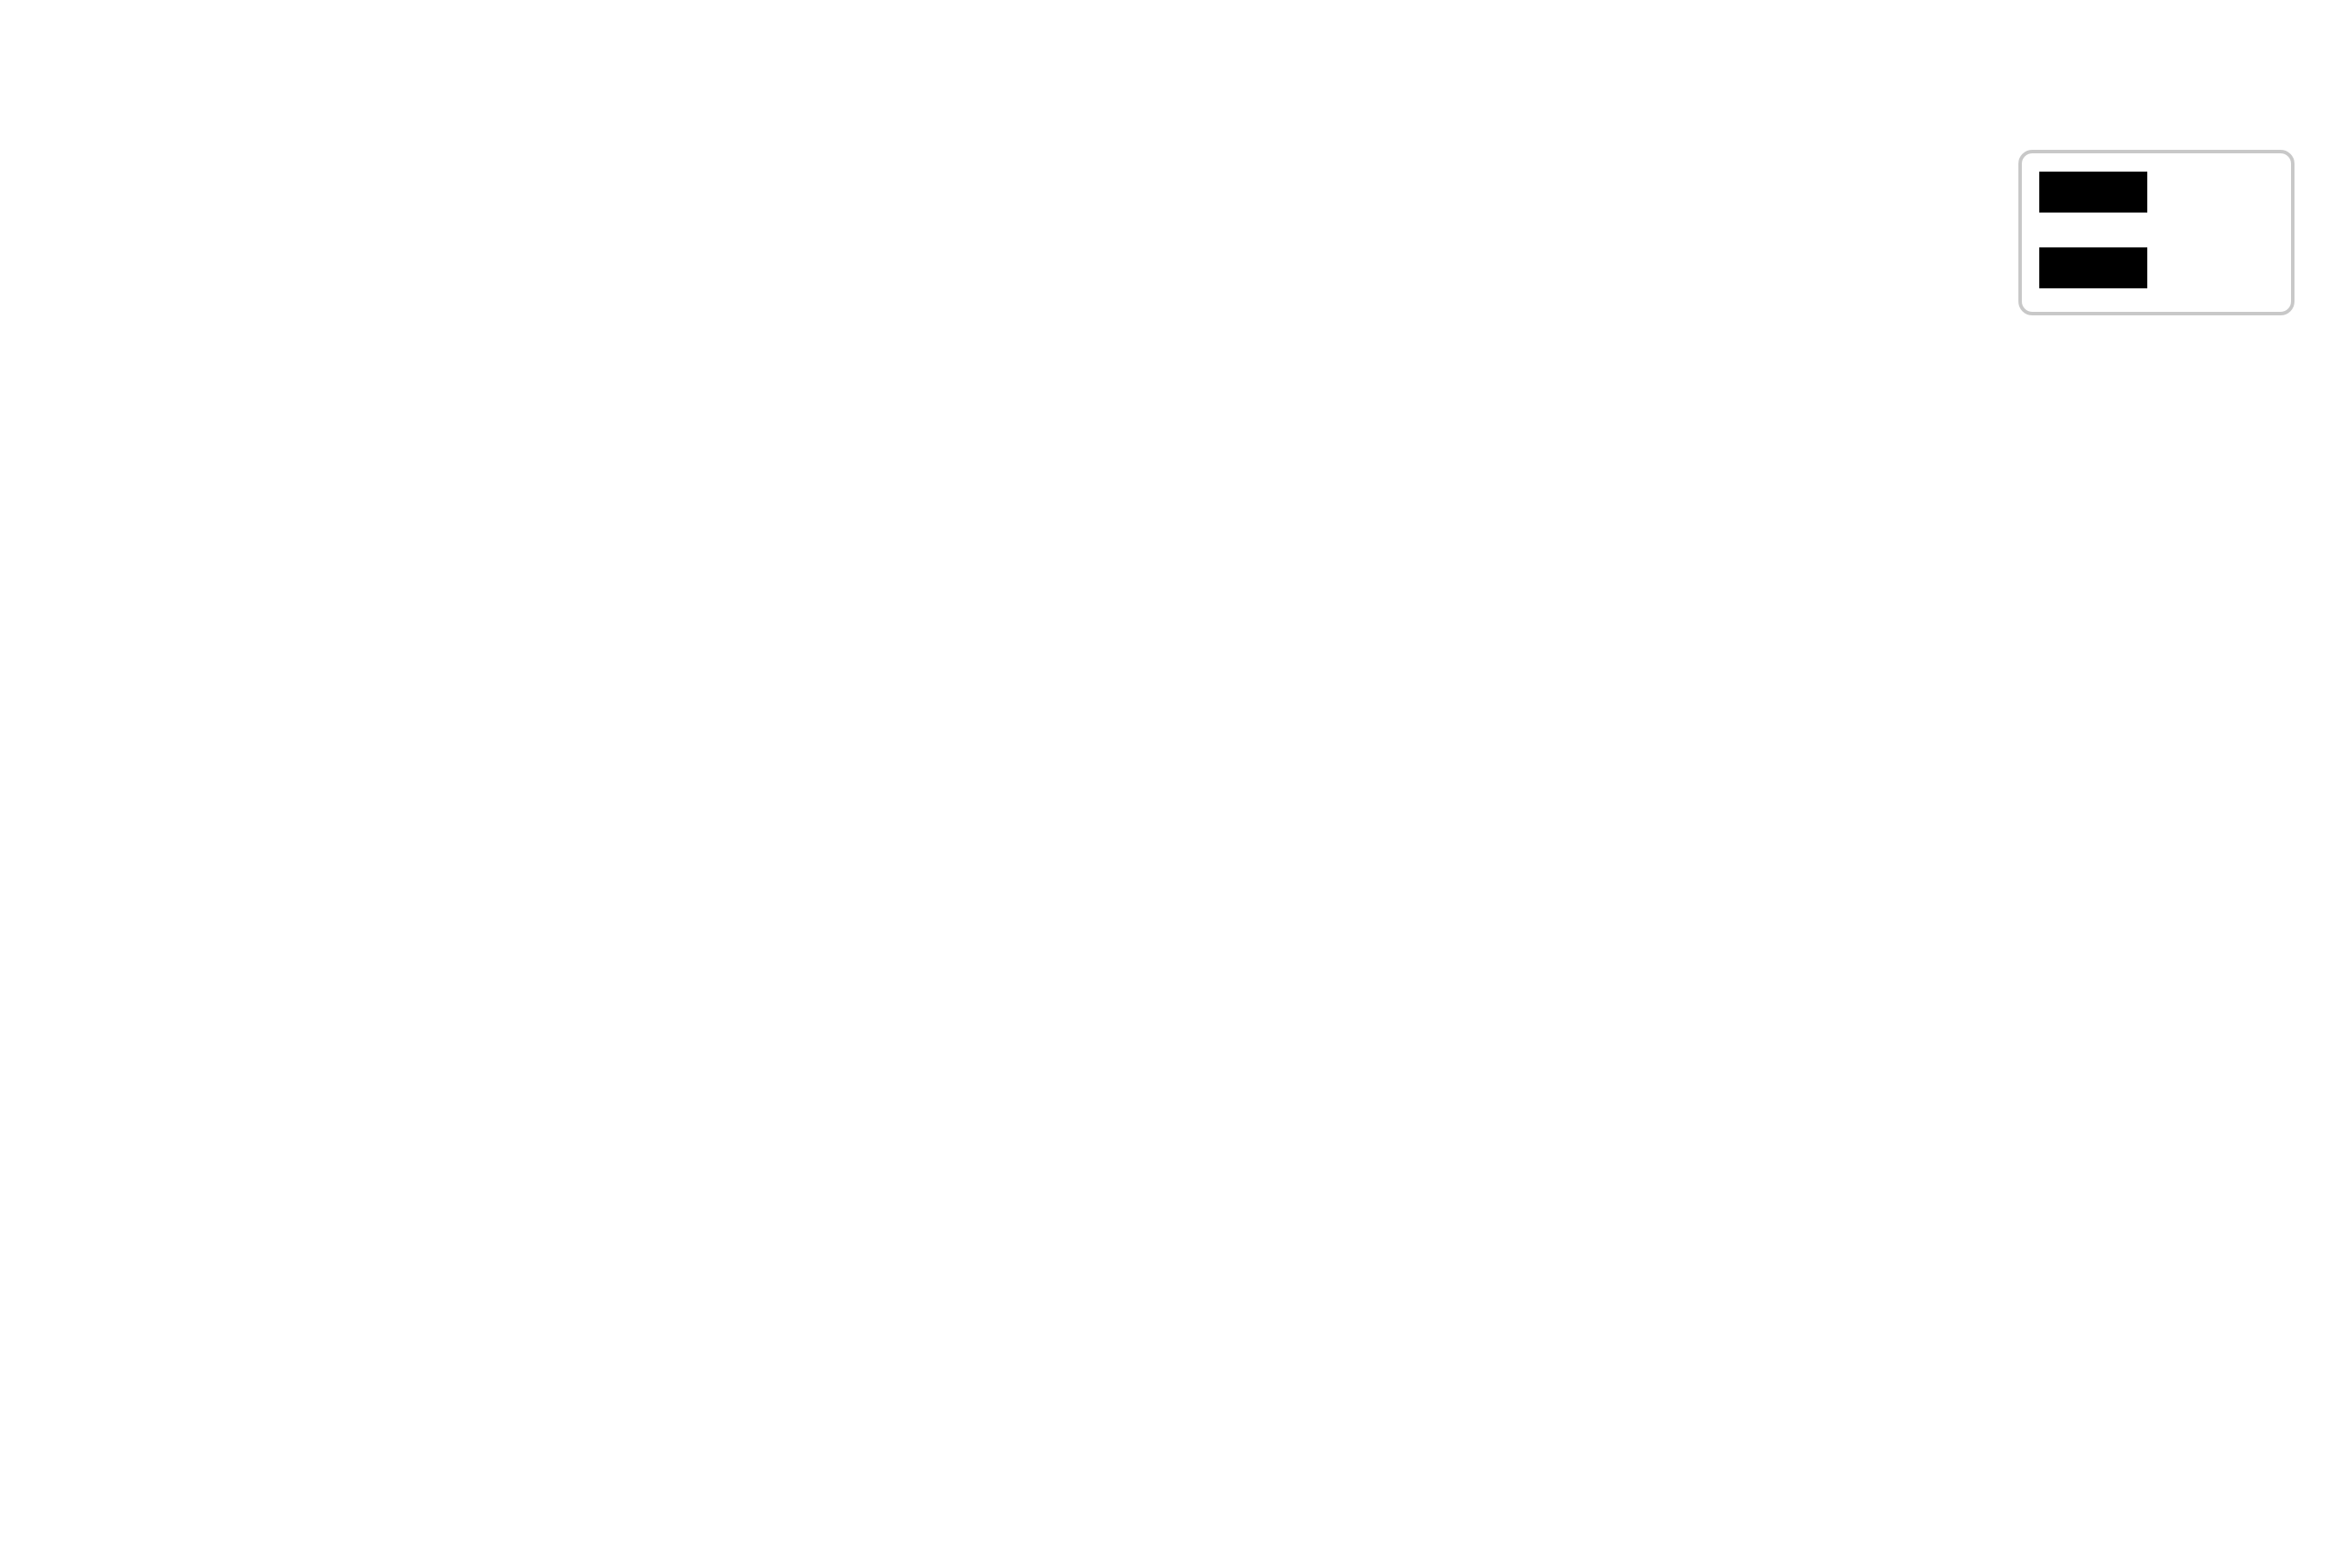 Image resolution: width=2352 pixels, height=1568 pixels. What do you see at coordinates (2093, 267) in the screenshot?
I see `legend-swatch-pope` at bounding box center [2093, 267].